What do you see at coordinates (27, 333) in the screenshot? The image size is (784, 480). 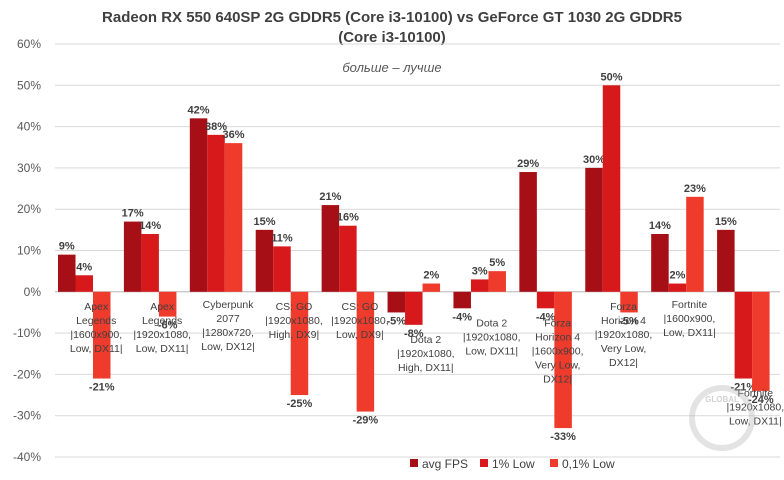 I see `y-tick-label: -10%` at bounding box center [27, 333].